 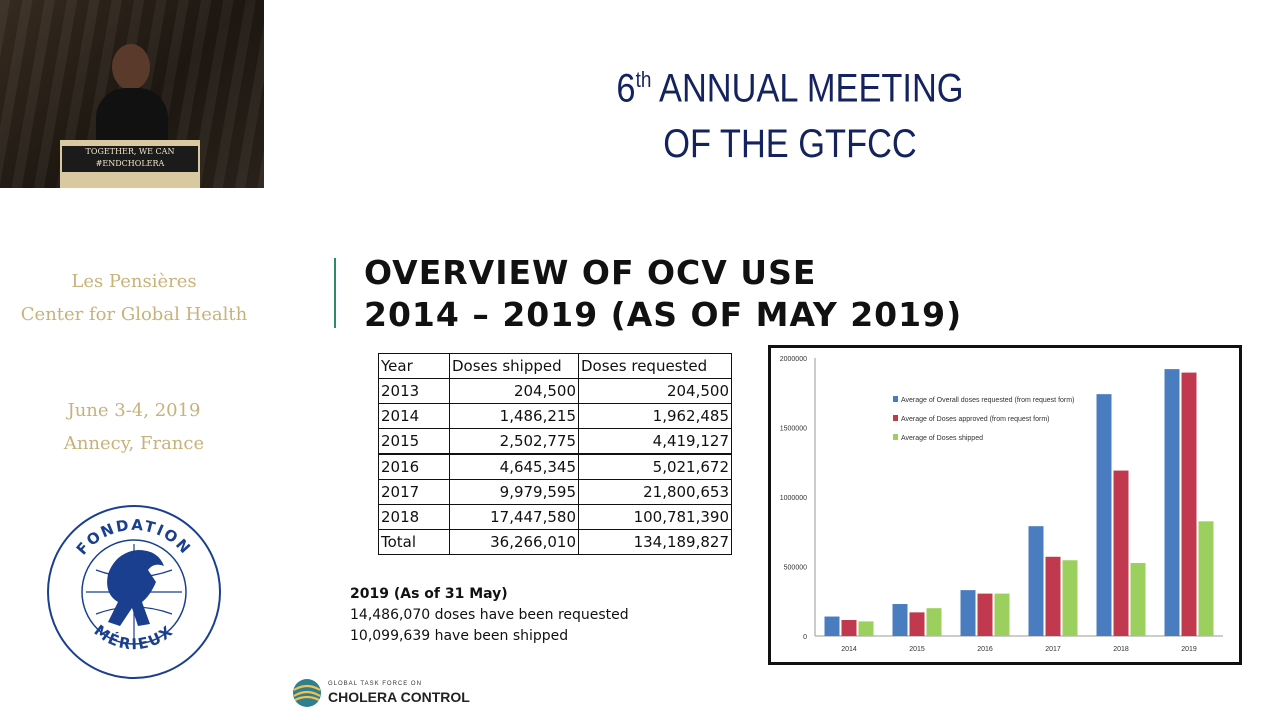 I want to click on gtfcc-small-text: GLOBAL TASK FORCE ON, so click(x=375, y=684).